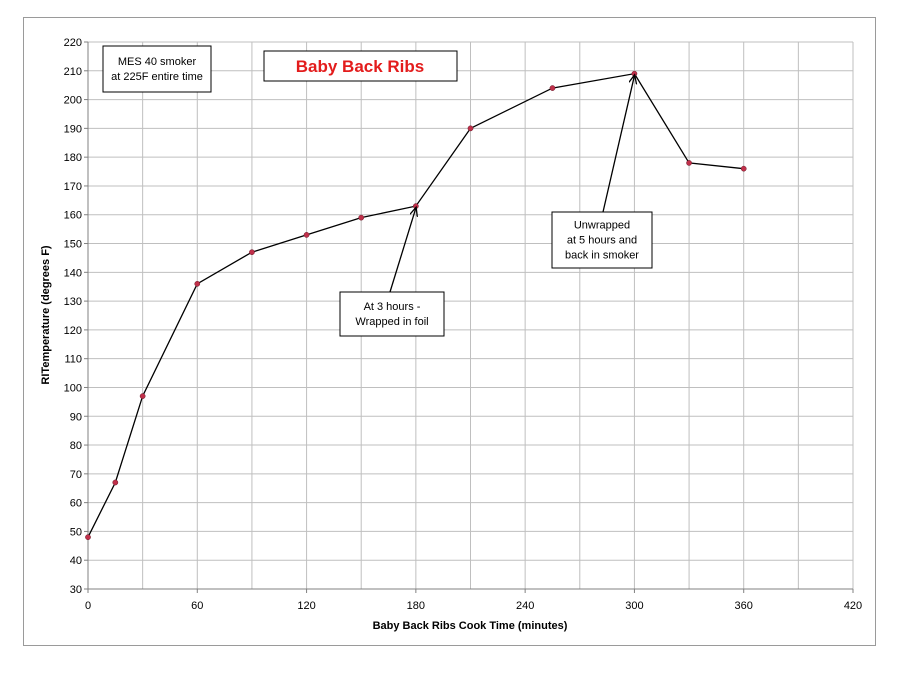 Image resolution: width=900 pixels, height=675 pixels. I want to click on annotation-text: at 5 hours and, so click(602, 241).